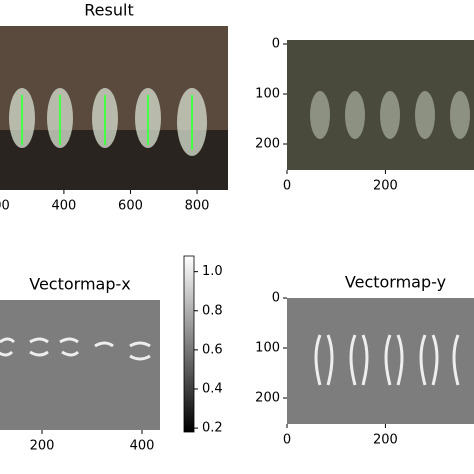 This screenshot has height=474, width=474. Describe the element at coordinates (212, 349) in the screenshot. I see `colorbar-tick-label: 0.6` at that location.